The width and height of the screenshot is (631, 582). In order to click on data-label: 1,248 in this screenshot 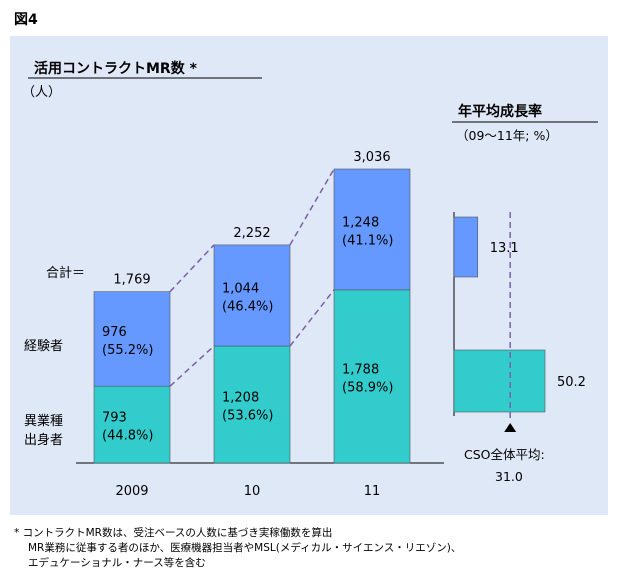, I will do `click(360, 222)`.